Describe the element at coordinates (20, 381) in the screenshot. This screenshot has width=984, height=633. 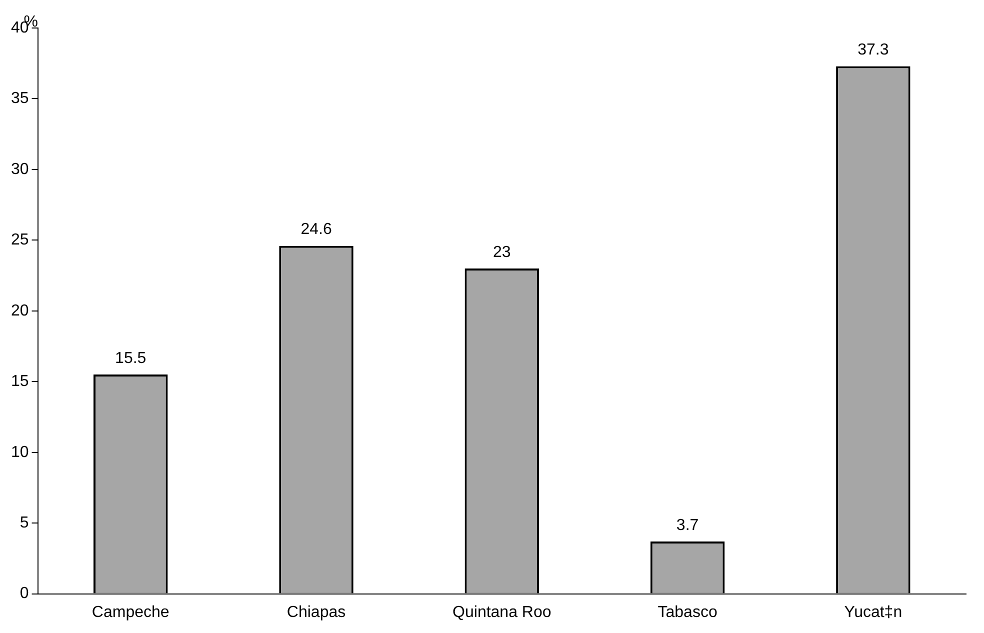
I see `y-tick-label: 15` at that location.